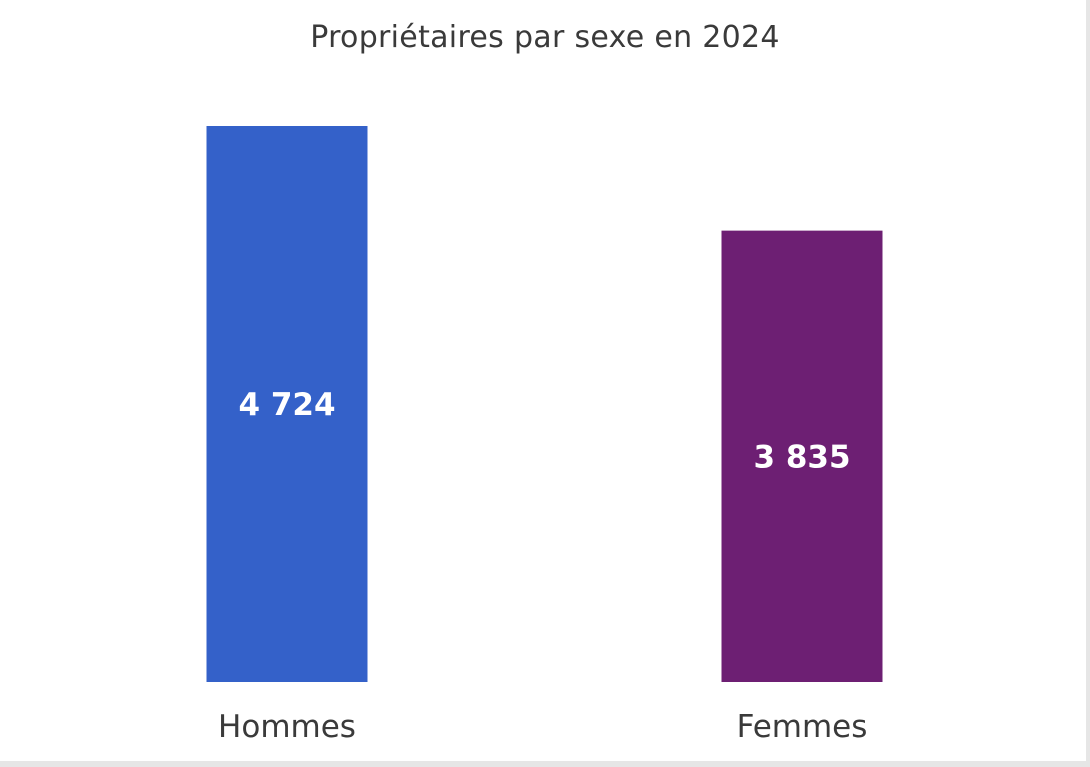  What do you see at coordinates (802, 727) in the screenshot?
I see `category-label-femmes: Femmes` at bounding box center [802, 727].